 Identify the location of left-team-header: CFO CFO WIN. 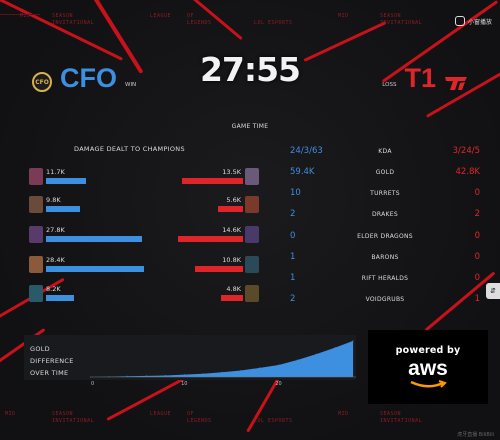
(84, 78).